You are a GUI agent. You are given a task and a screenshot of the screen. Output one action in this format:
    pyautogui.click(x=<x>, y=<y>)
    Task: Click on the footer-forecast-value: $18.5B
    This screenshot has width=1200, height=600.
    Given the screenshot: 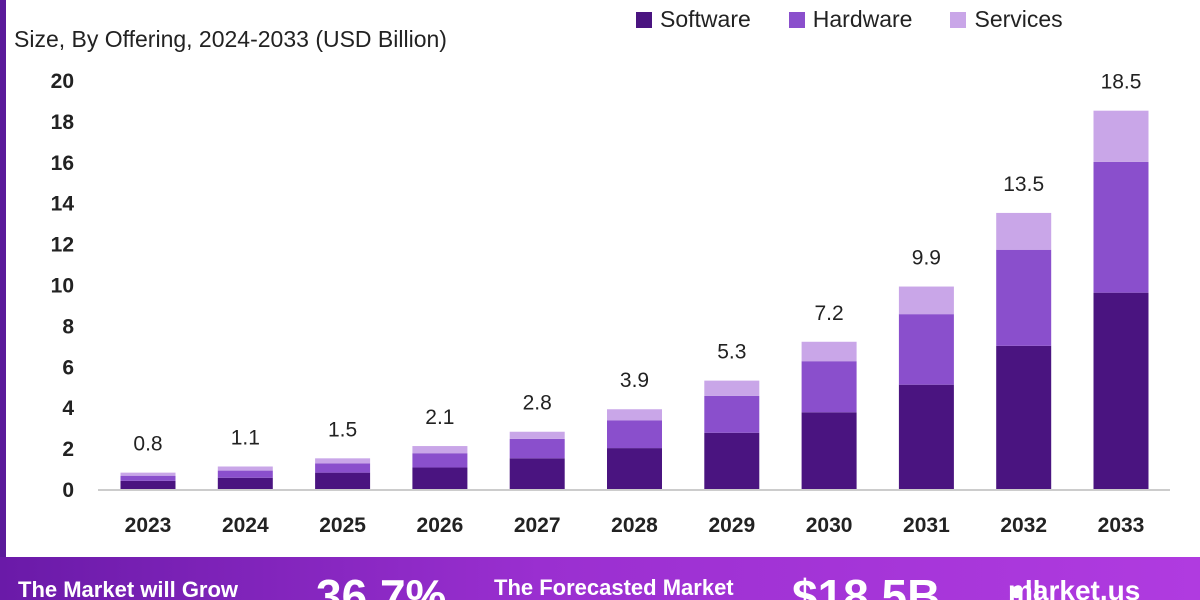 What is the action you would take?
    pyautogui.click(x=866, y=585)
    